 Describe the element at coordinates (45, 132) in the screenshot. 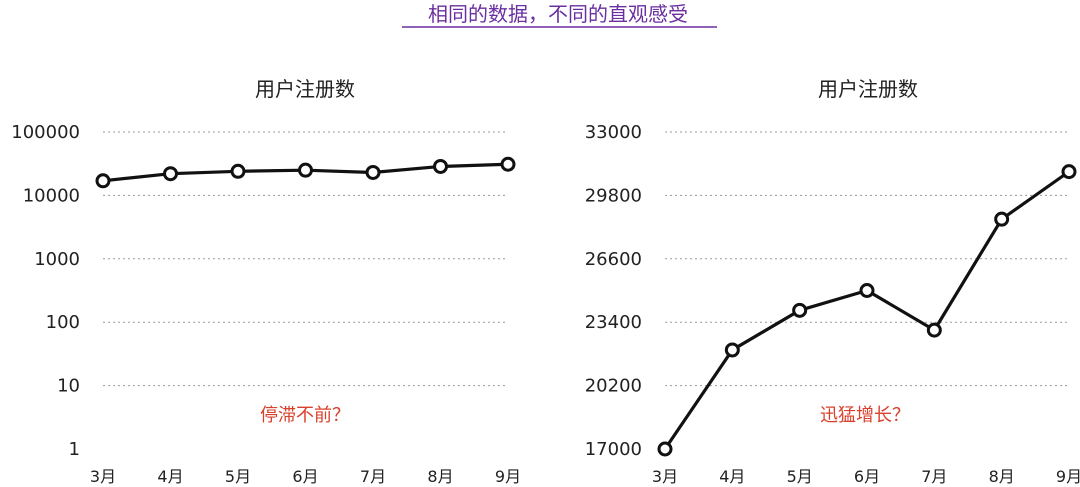

I see `y-tick-label: 100000` at that location.